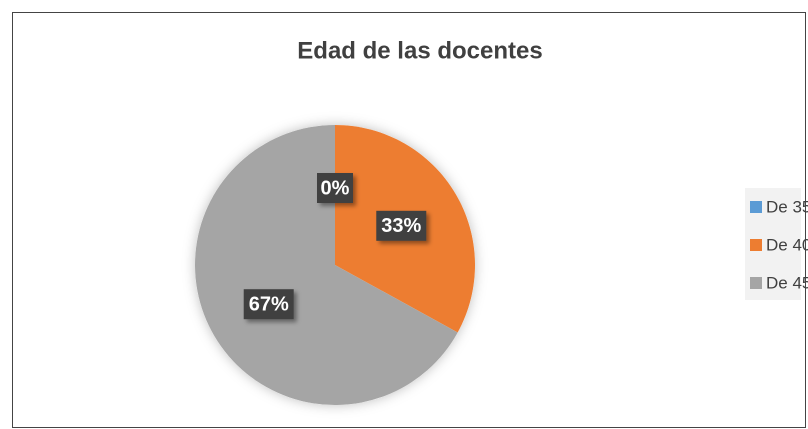 The image size is (808, 429). What do you see at coordinates (787, 244) in the screenshot?
I see `legend-label: De 40 a 45` at bounding box center [787, 244].